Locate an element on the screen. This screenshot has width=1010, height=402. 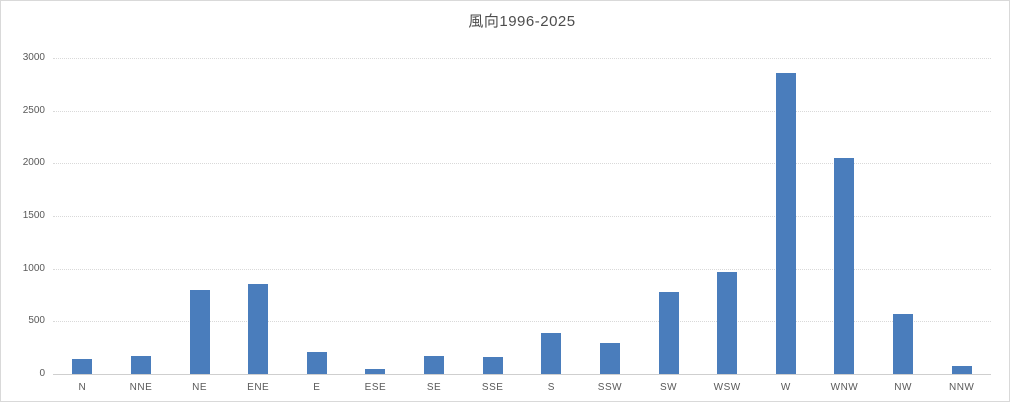
bar-wnw is located at coordinates (844, 266).